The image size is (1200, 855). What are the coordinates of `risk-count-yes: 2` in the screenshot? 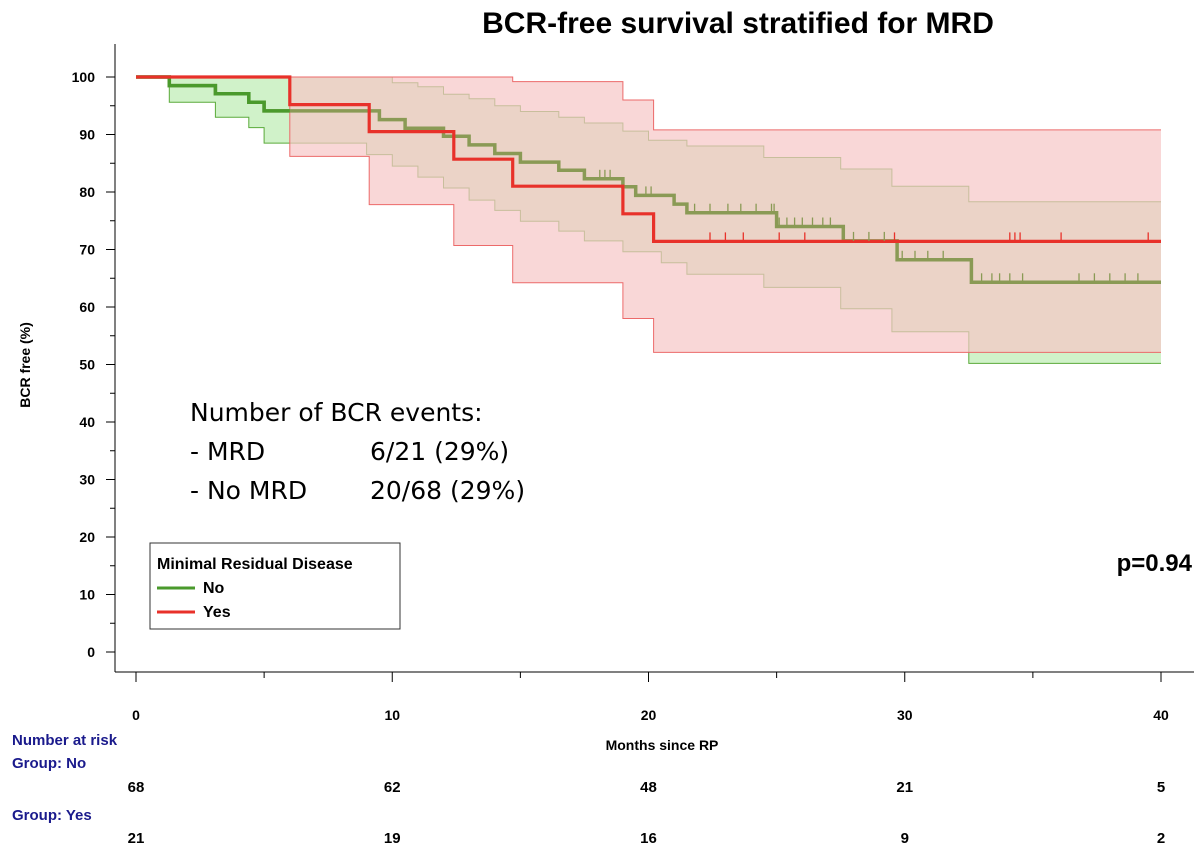 It's located at (1161, 838).